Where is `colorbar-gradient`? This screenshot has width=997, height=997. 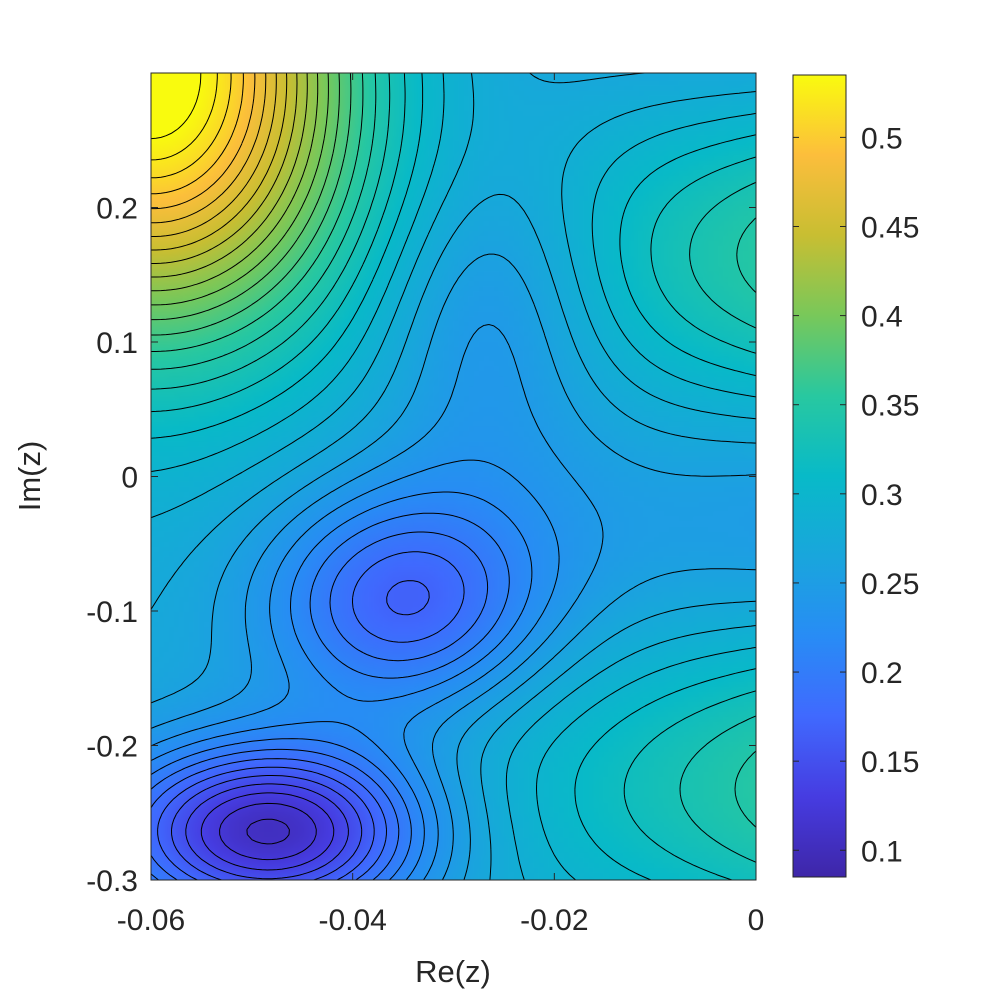 colorbar-gradient is located at coordinates (819, 476).